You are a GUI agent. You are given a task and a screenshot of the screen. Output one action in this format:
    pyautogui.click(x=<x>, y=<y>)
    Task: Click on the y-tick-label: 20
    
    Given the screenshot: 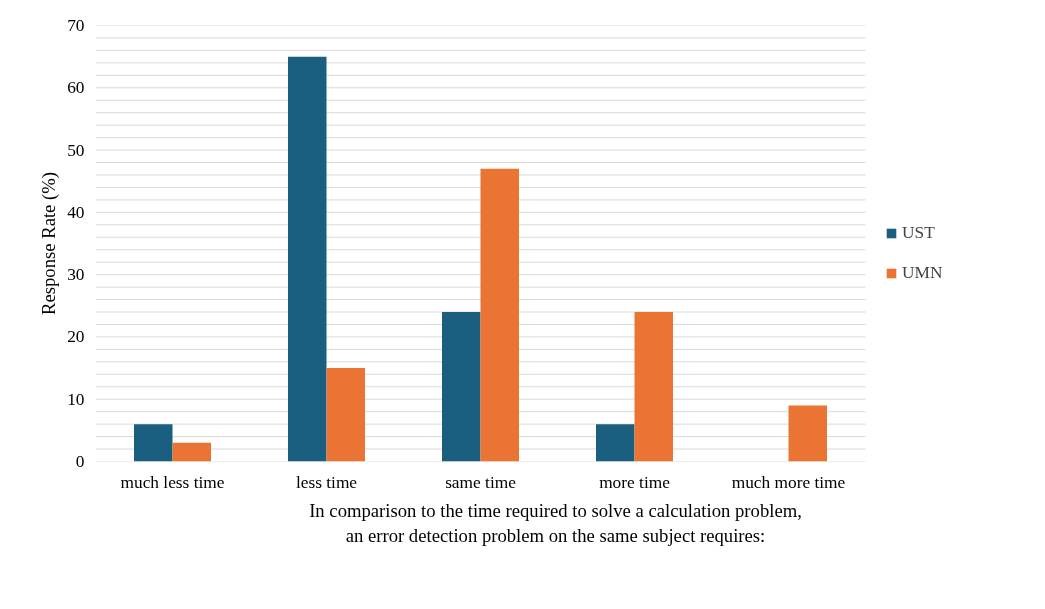 What is the action you would take?
    pyautogui.click(x=76, y=337)
    